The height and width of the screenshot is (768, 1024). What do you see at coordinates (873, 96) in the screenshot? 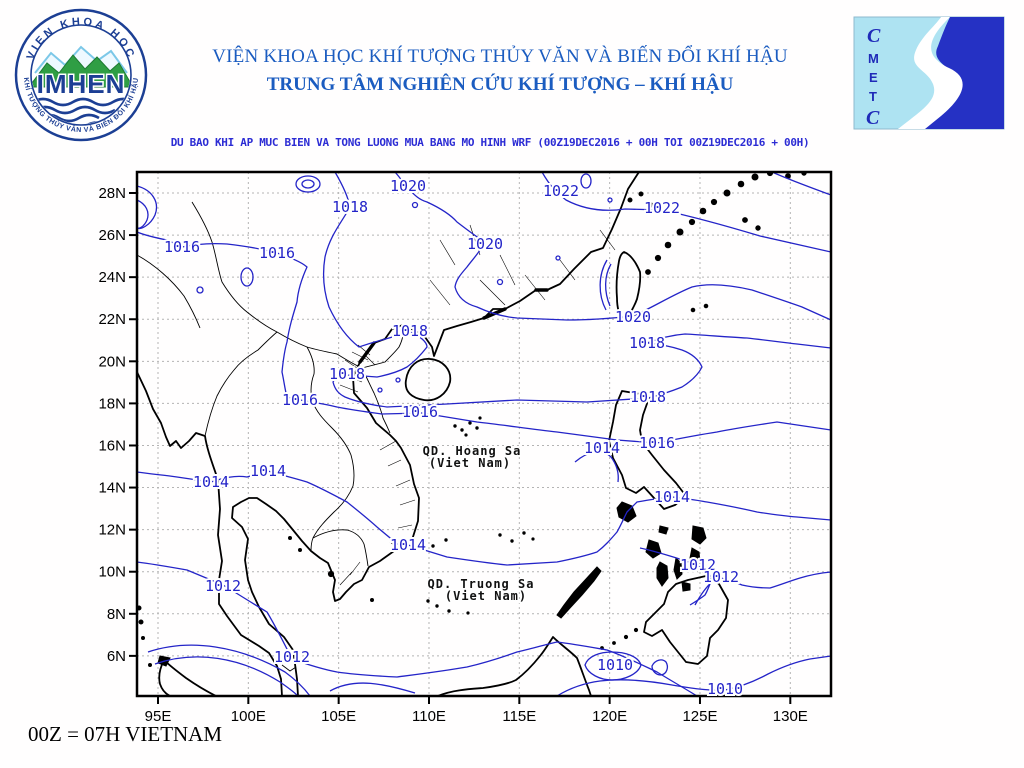
I see `cmetc-letter-t: T` at bounding box center [873, 96].